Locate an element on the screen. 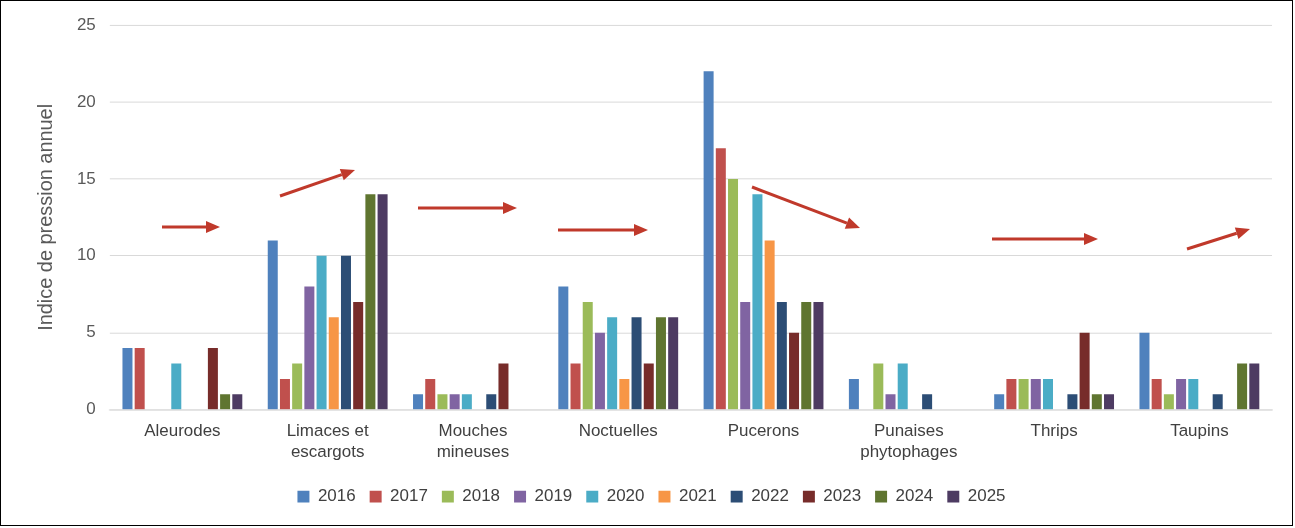 The height and width of the screenshot is (528, 1295). x-tick-label: Taupins is located at coordinates (1199, 431).